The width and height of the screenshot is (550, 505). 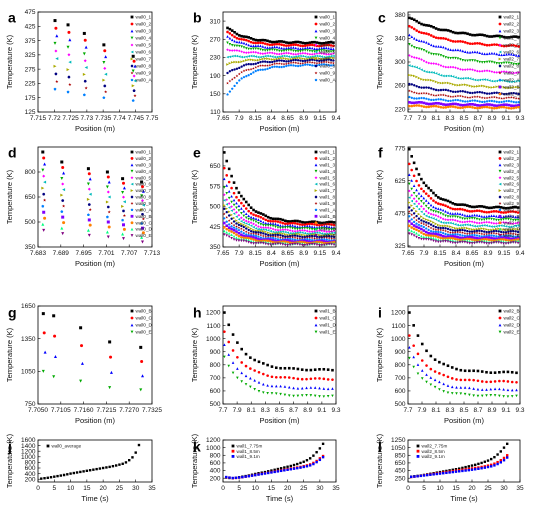 I want to click on x-tick-label: 8.7, so click(x=293, y=410).